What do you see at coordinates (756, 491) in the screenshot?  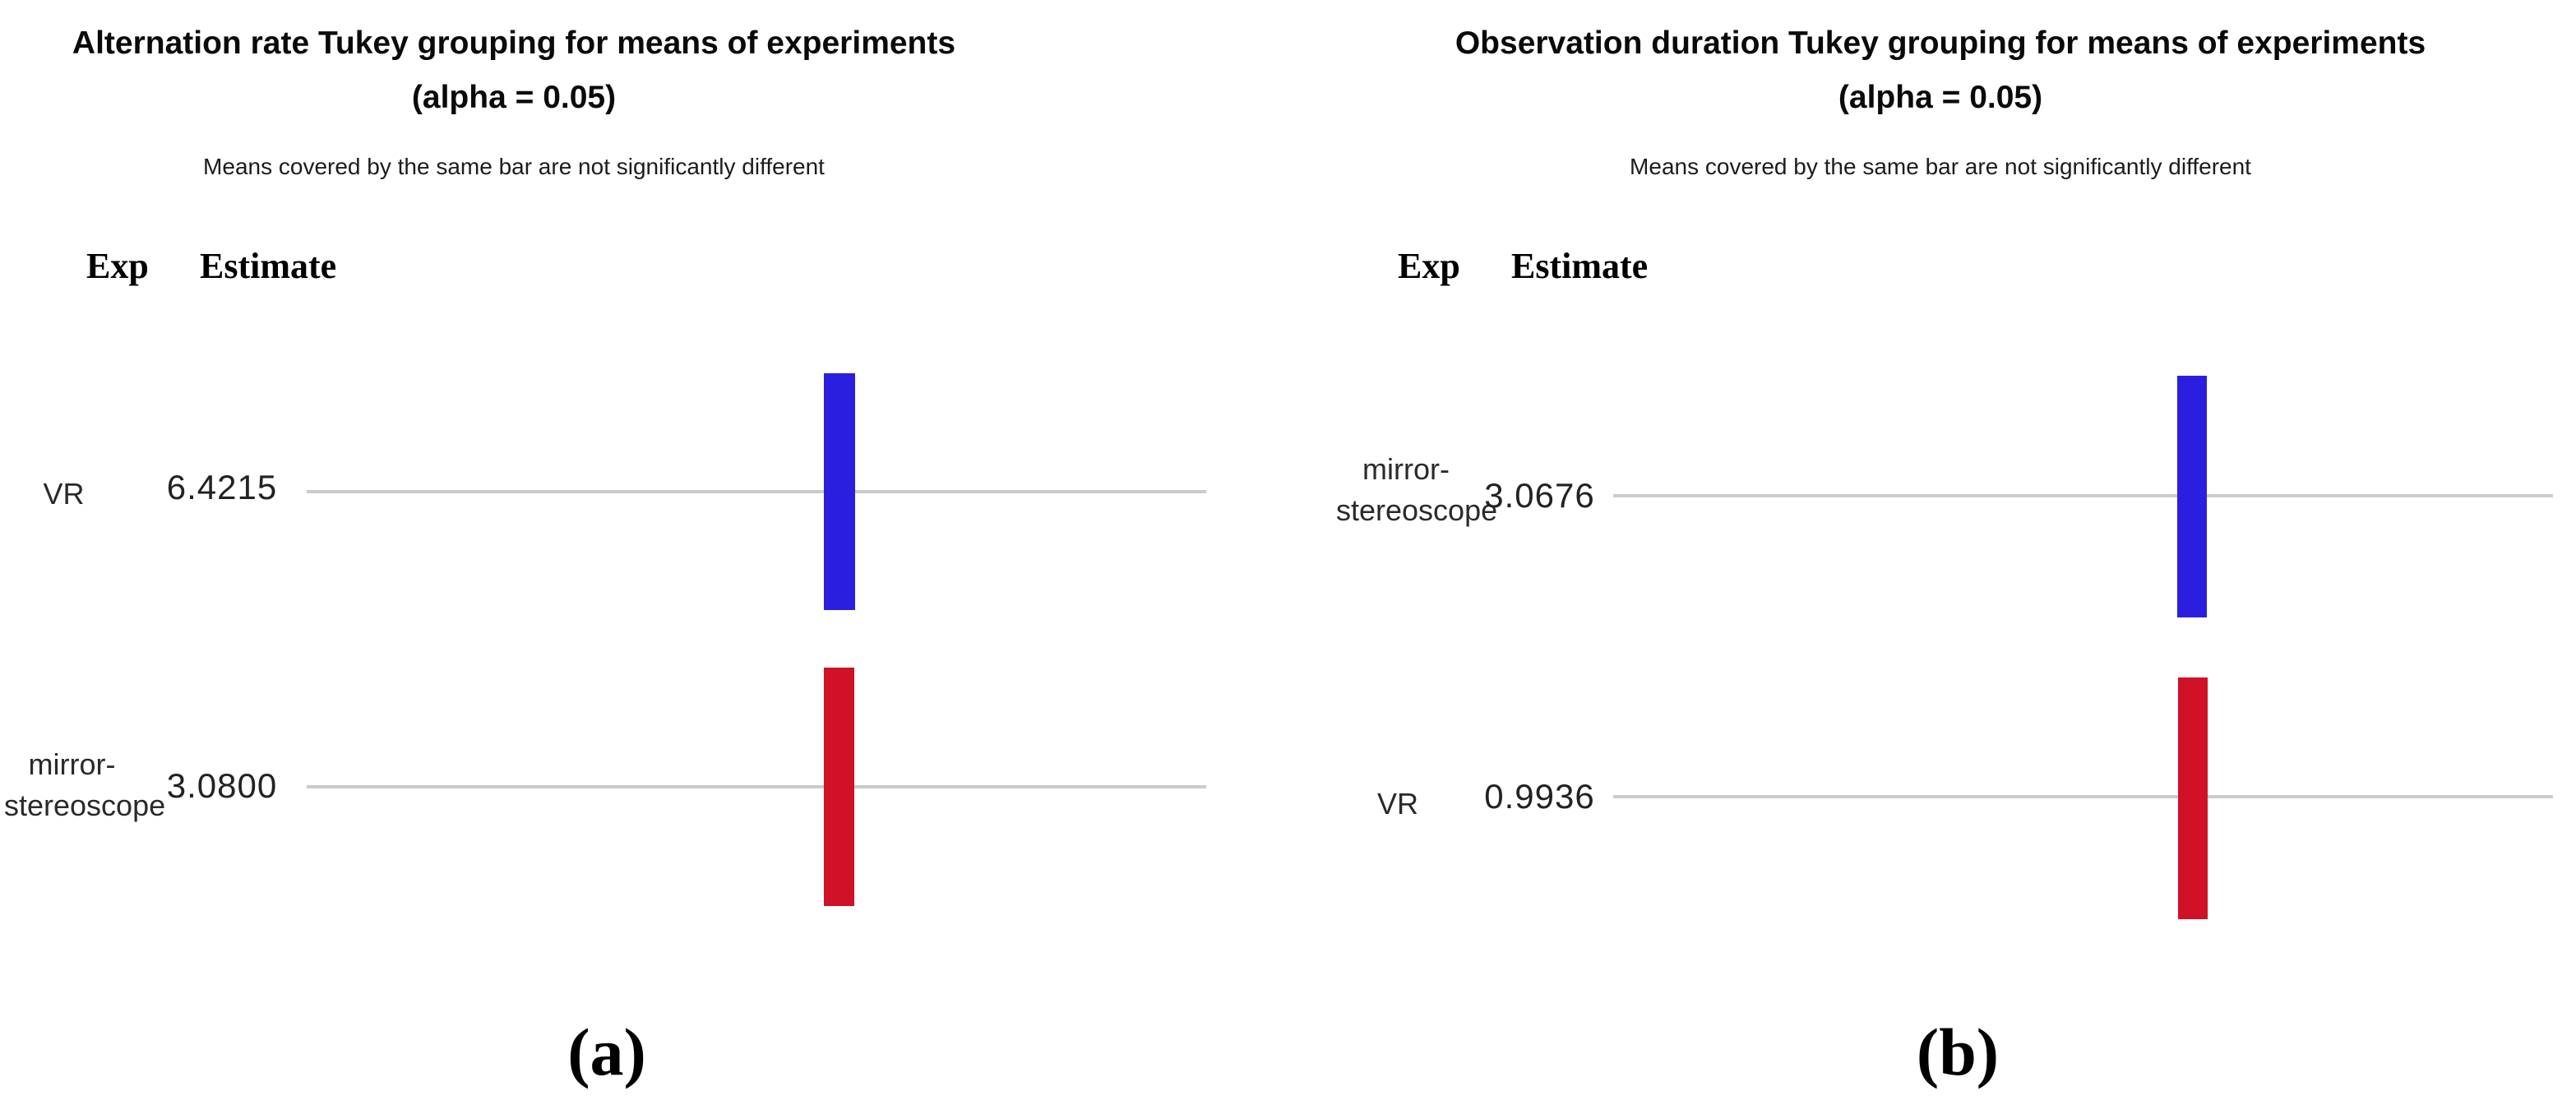 I see `panel-a-row1-mean-line` at bounding box center [756, 491].